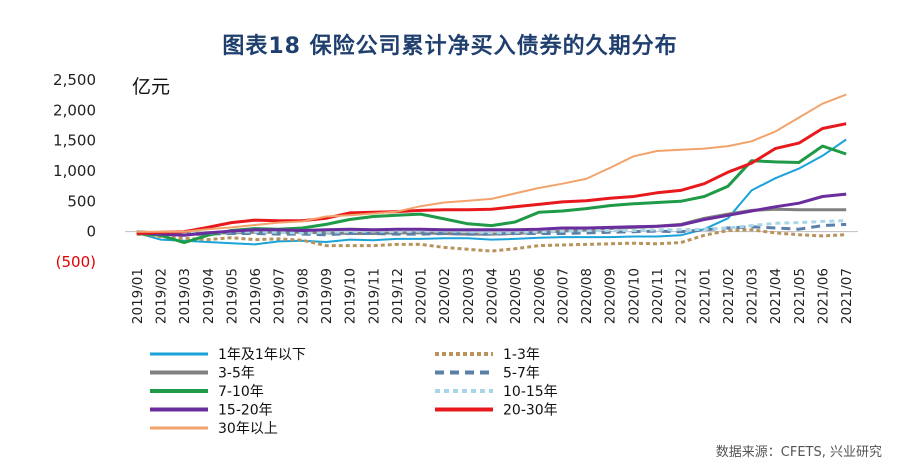  I want to click on legend-label: 20-30年, so click(530, 411).